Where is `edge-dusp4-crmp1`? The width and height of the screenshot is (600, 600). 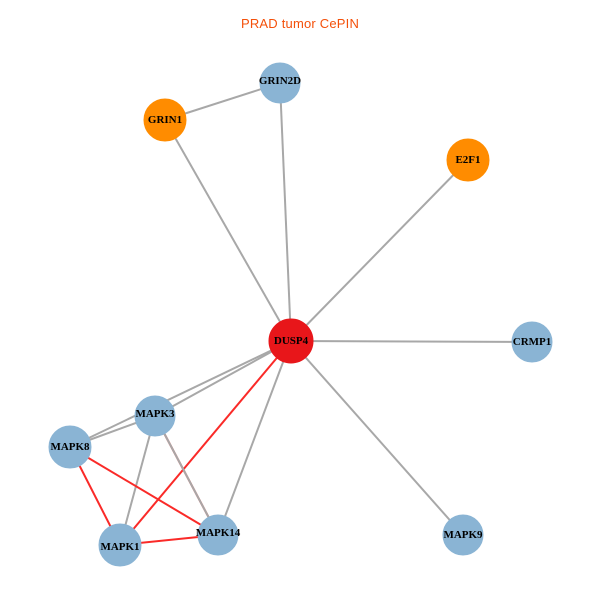
edge-dusp4-crmp1 is located at coordinates (411, 341).